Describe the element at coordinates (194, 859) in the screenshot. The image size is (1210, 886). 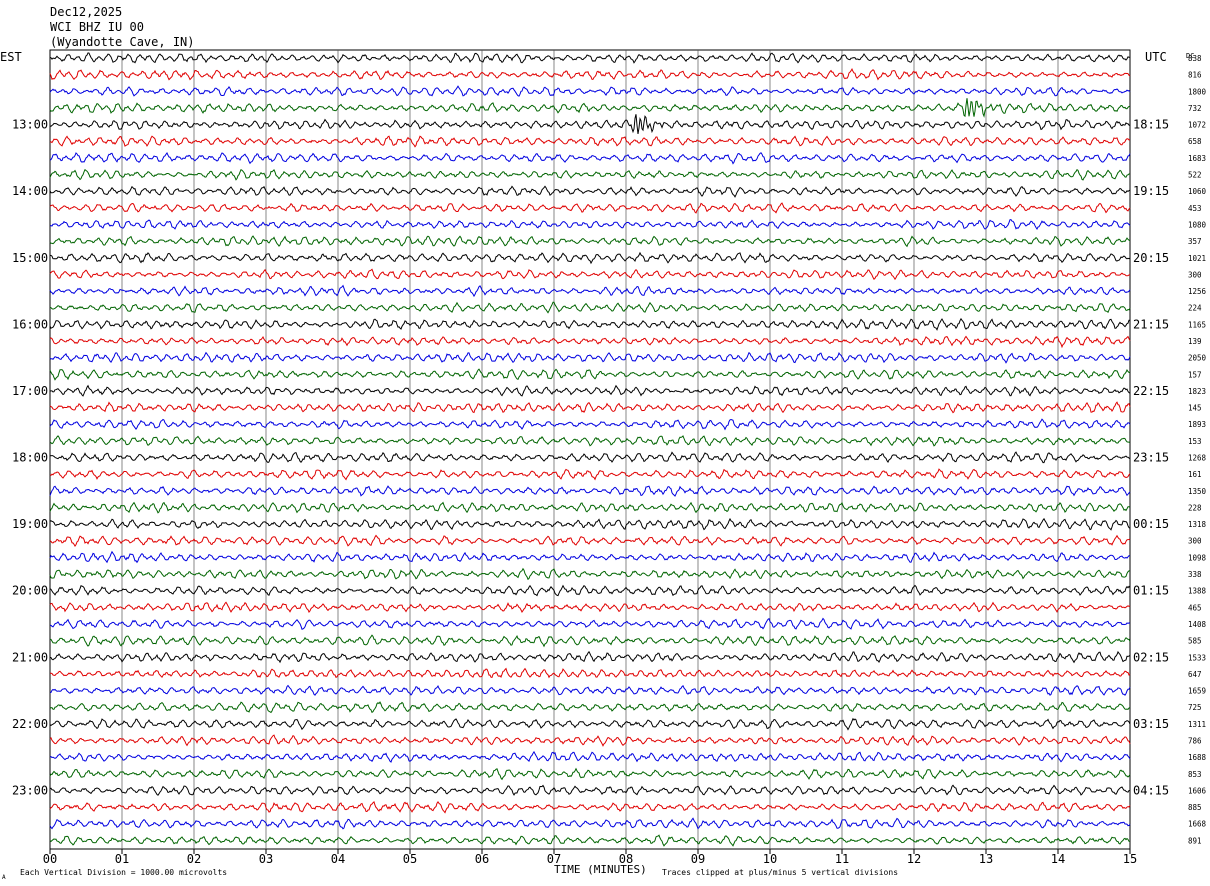
I see `x-tick-label: 02` at that location.